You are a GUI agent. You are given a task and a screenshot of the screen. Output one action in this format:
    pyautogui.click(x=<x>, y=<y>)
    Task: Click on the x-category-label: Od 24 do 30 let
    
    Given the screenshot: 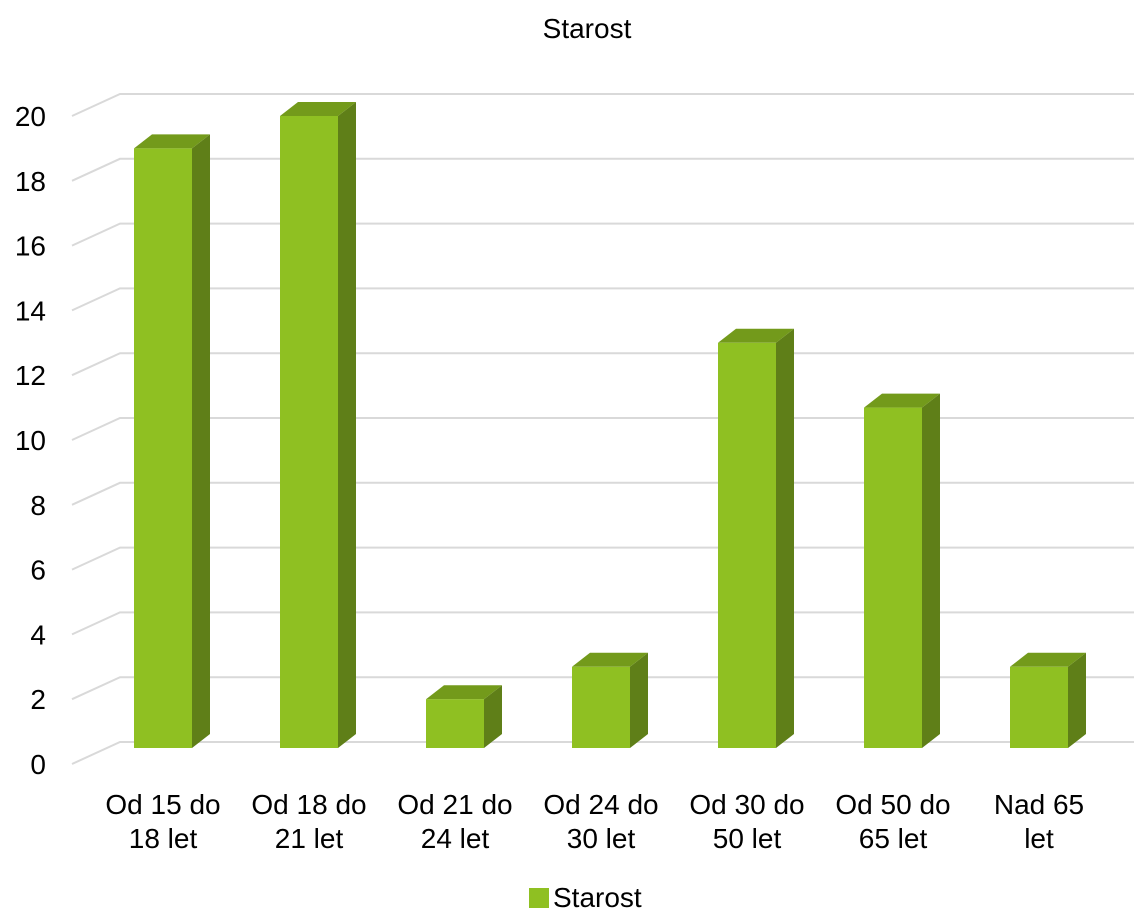 What is the action you would take?
    pyautogui.click(x=600, y=821)
    